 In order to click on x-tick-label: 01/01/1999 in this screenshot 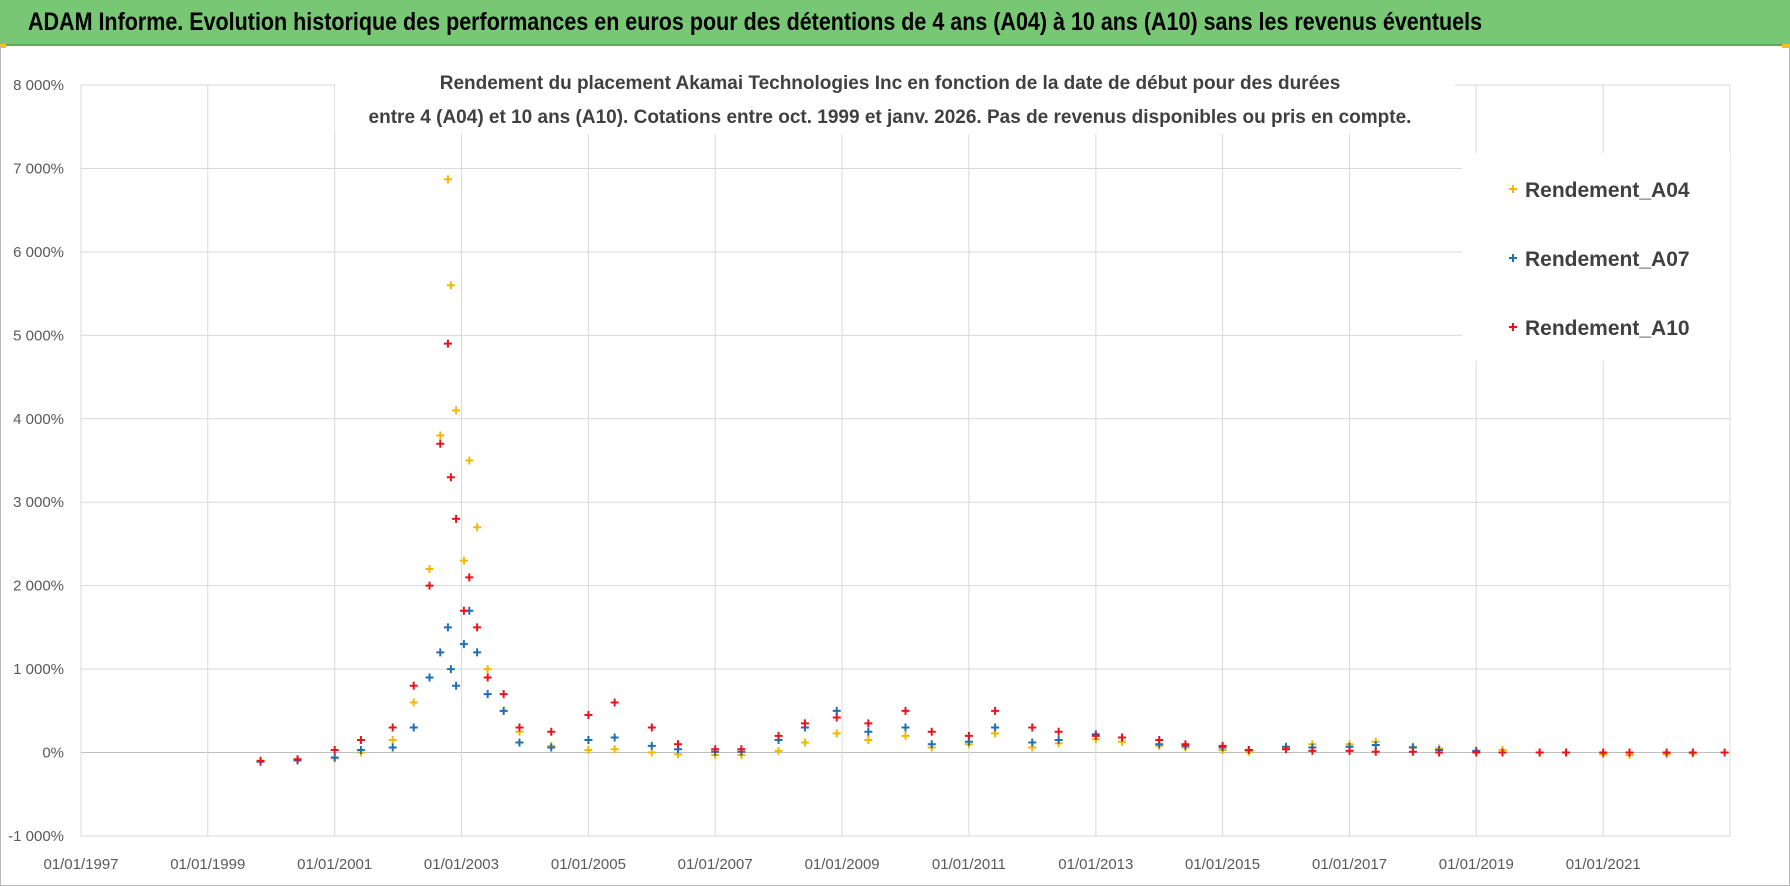, I will do `click(207, 864)`.